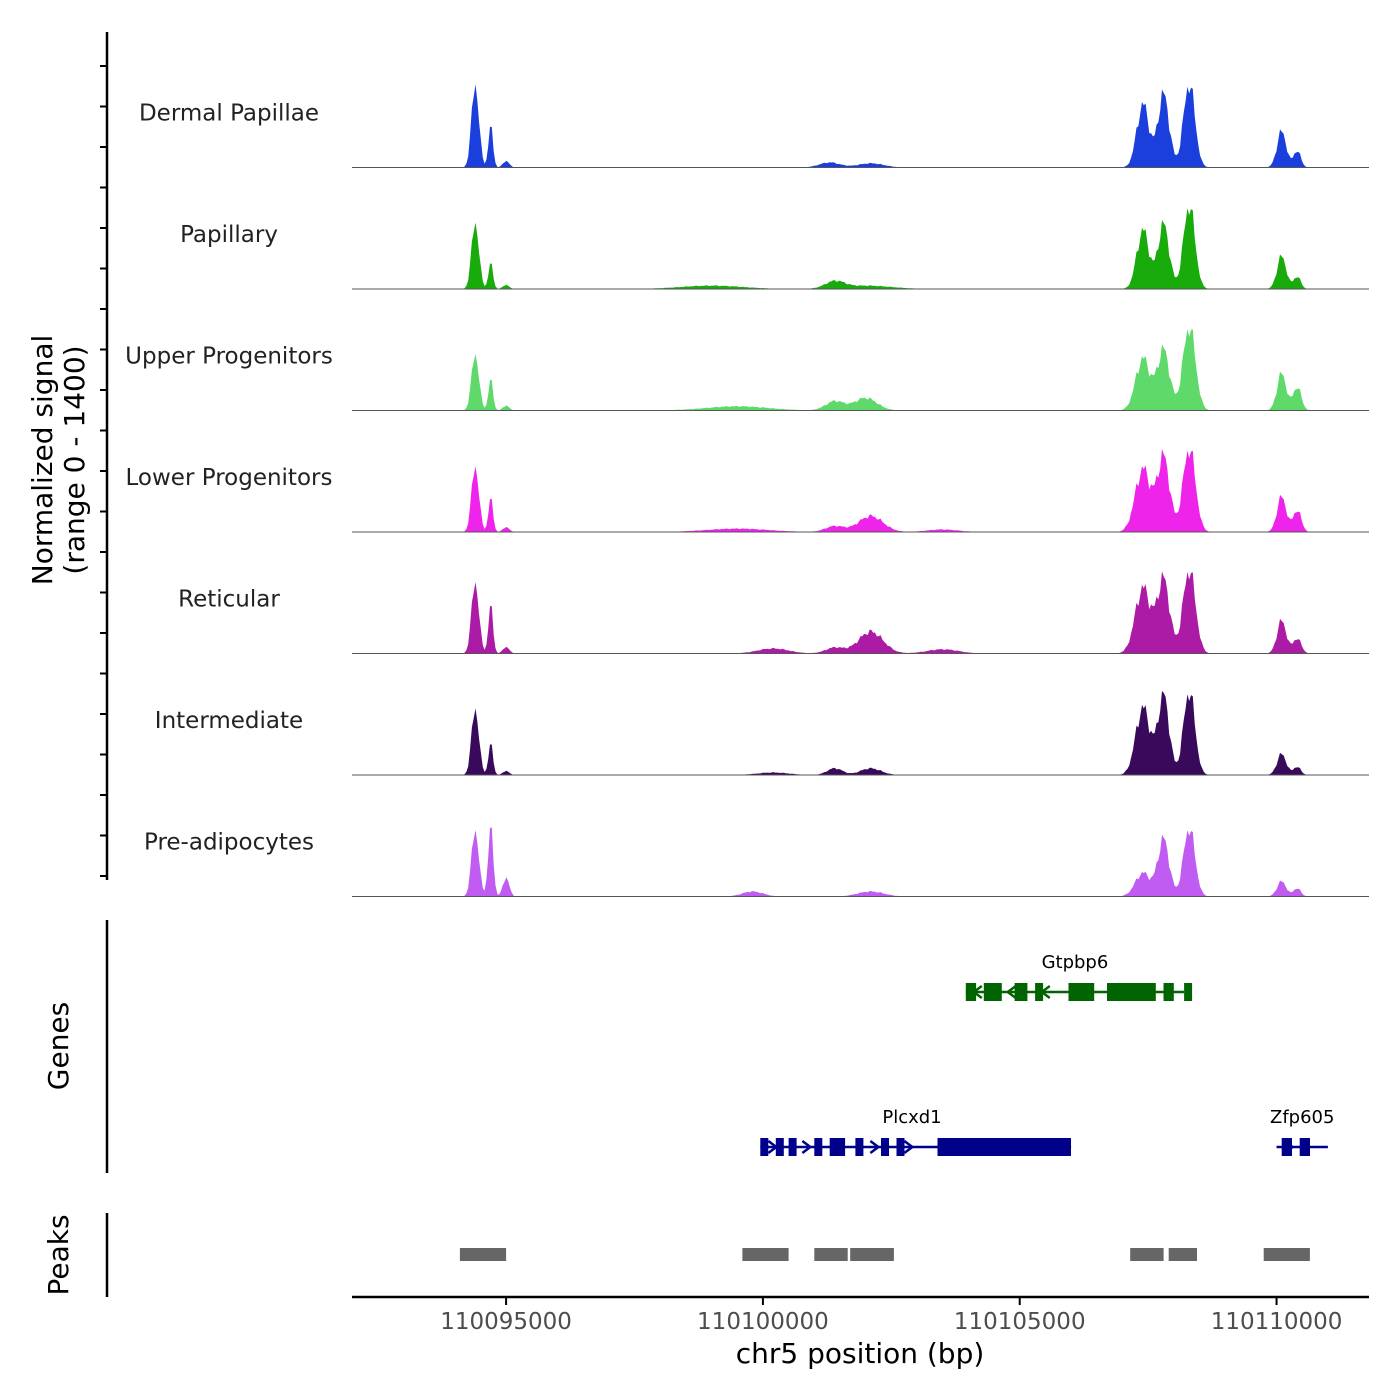 This screenshot has height=1400, width=1400. What do you see at coordinates (506, 1322) in the screenshot?
I see `x-tick-label: 110095000` at bounding box center [506, 1322].